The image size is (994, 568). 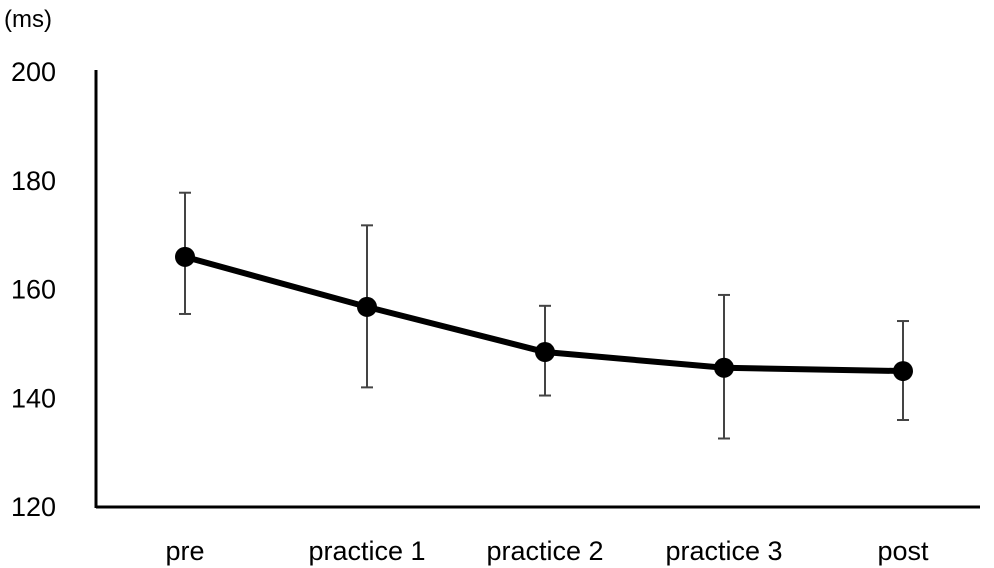 What do you see at coordinates (33, 507) in the screenshot?
I see `y-tick-label: 120` at bounding box center [33, 507].